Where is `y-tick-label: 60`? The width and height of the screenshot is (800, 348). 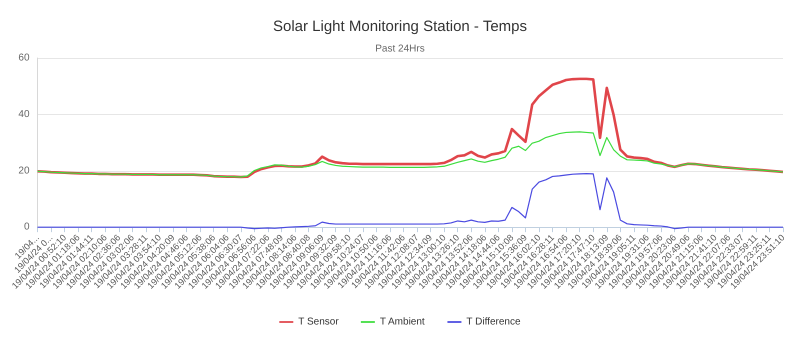
y-tick-label: 60 is located at coordinates (24, 58).